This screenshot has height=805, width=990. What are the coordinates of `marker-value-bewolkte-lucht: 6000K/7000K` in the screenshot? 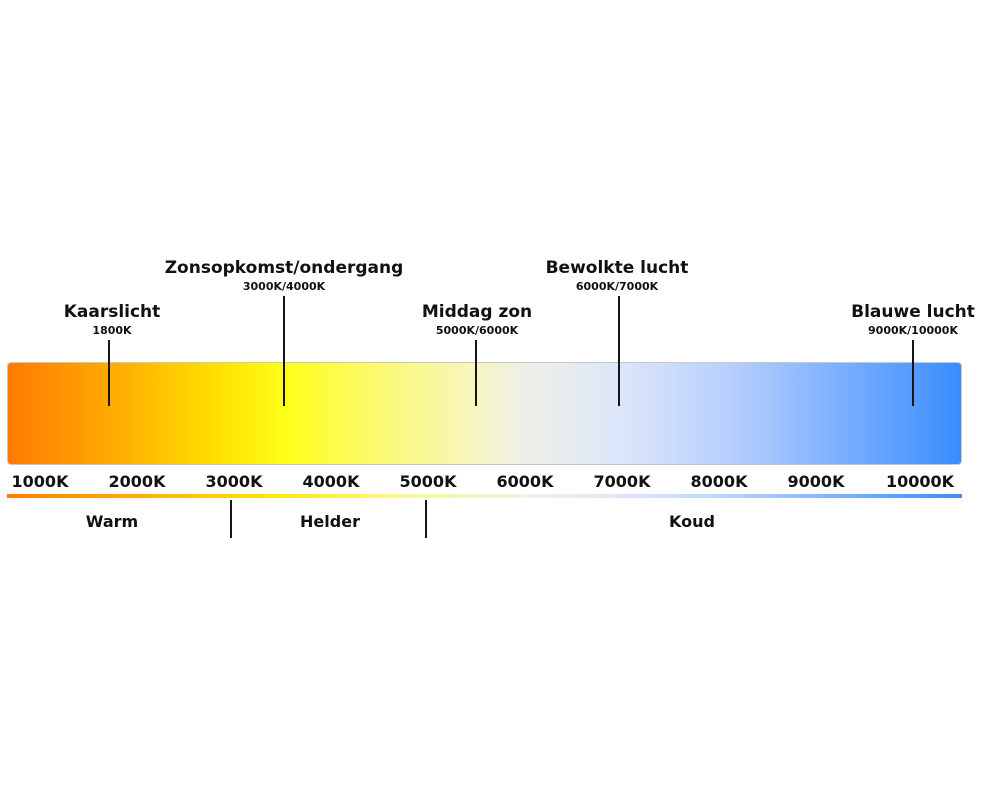 It's located at (617, 286).